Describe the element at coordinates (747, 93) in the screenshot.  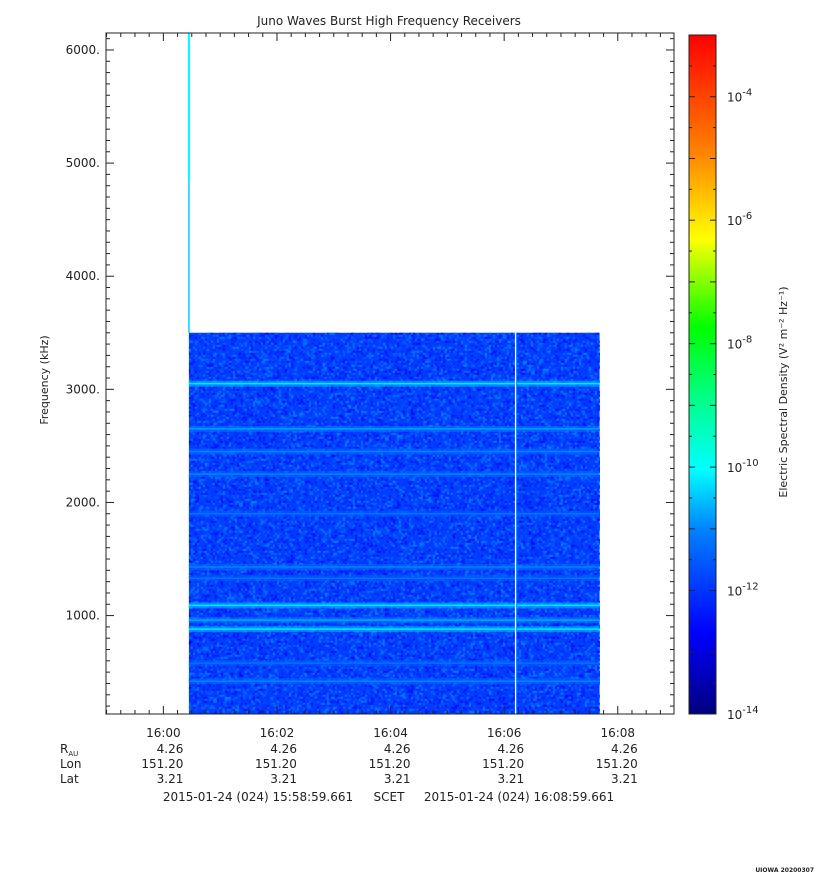
I see `colorbar-tick-exponent: -4` at that location.